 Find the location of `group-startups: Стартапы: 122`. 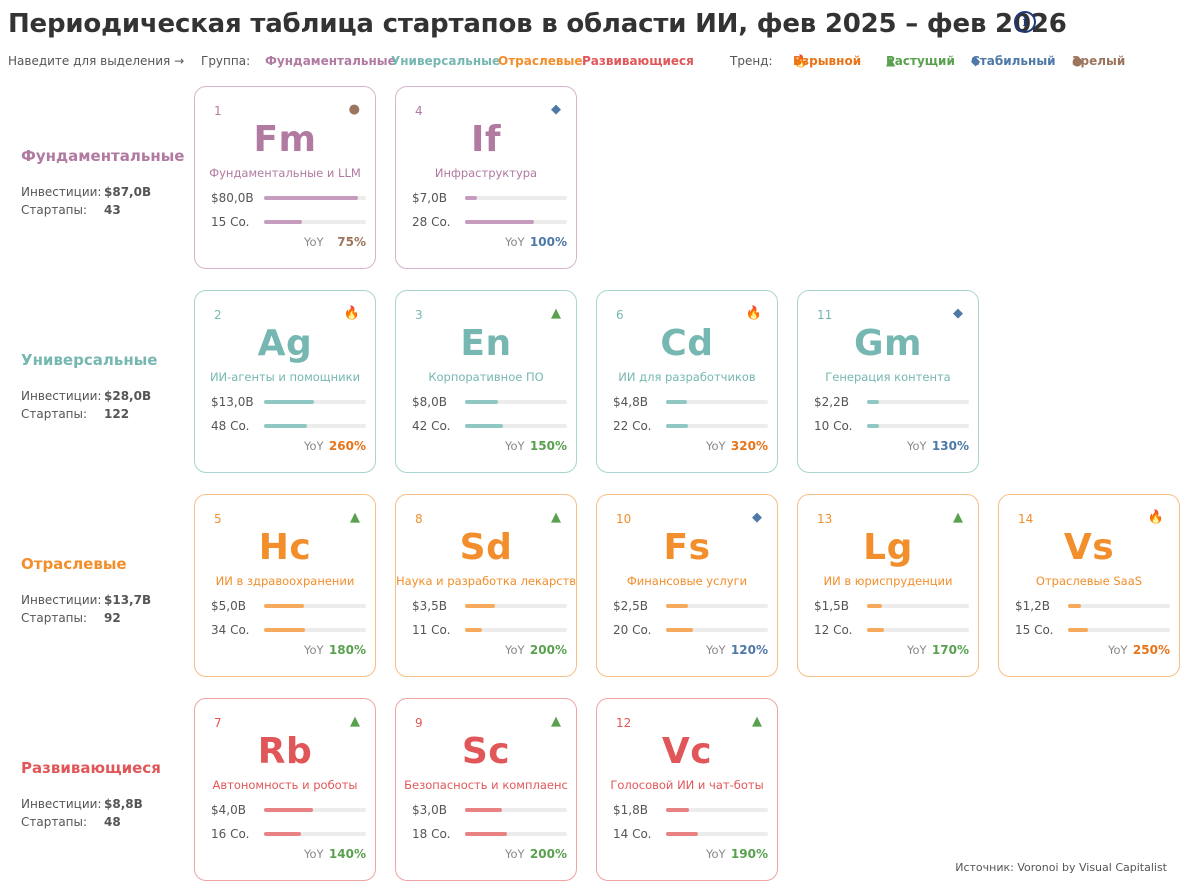

group-startups: Стартапы: 122 is located at coordinates (106, 414).